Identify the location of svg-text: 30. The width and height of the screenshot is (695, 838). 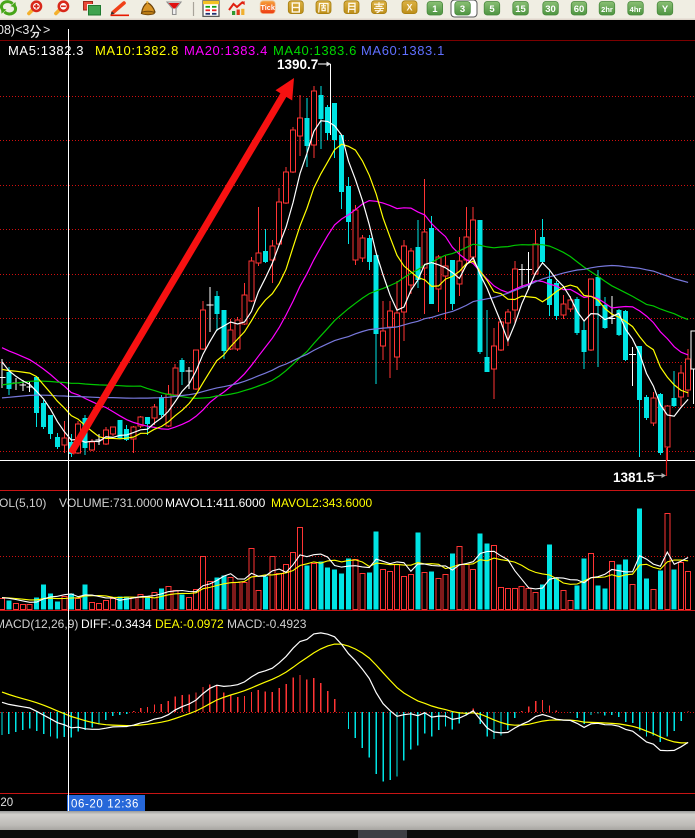
(550, 9).